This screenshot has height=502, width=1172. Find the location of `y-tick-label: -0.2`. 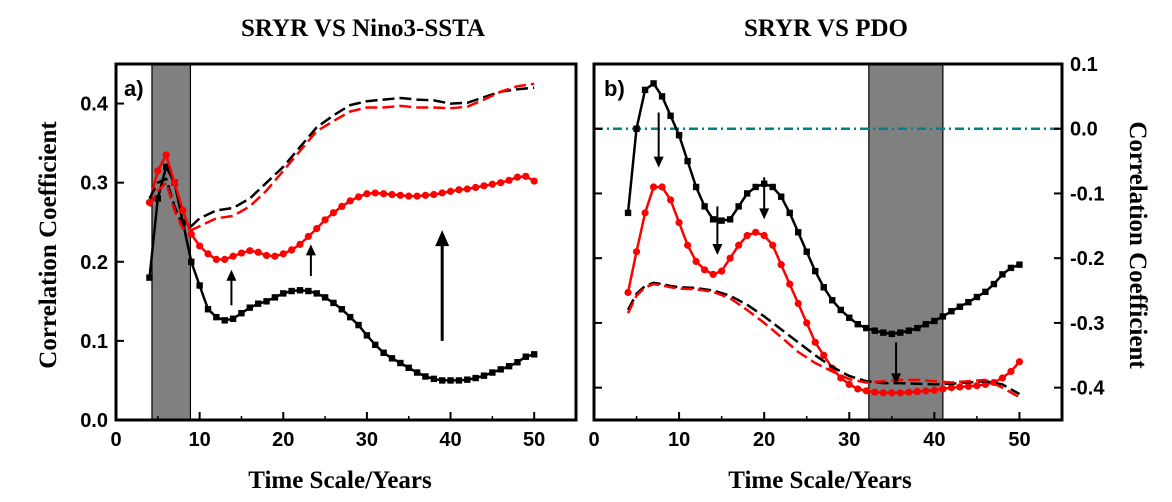

y-tick-label: -0.2 is located at coordinates (1087, 259).